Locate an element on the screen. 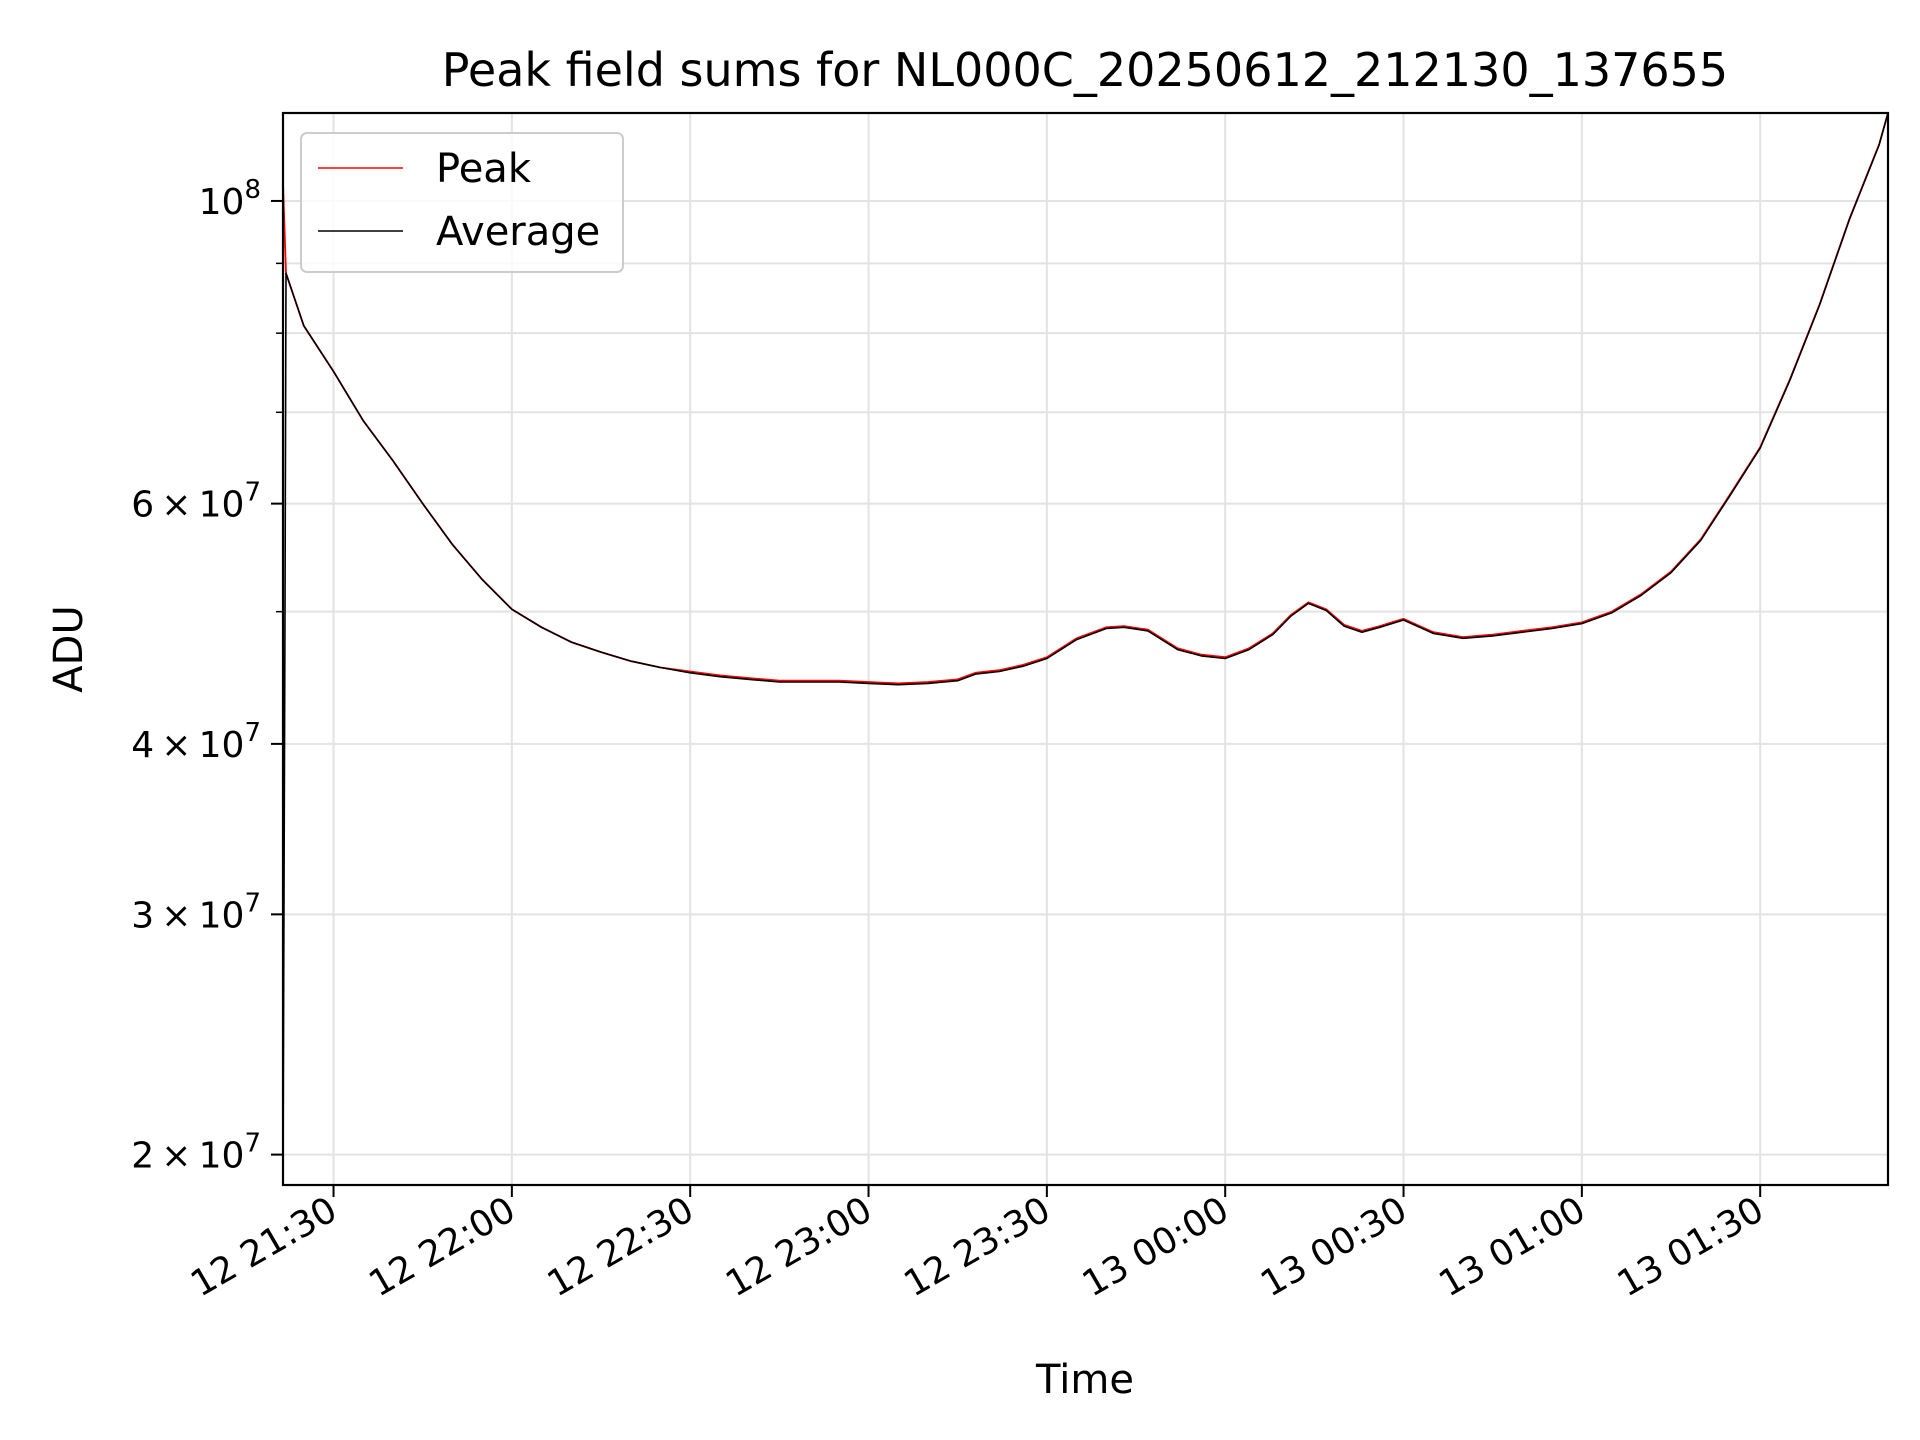 The image size is (1920, 1440). legend-label-average: Average is located at coordinates (518, 232).